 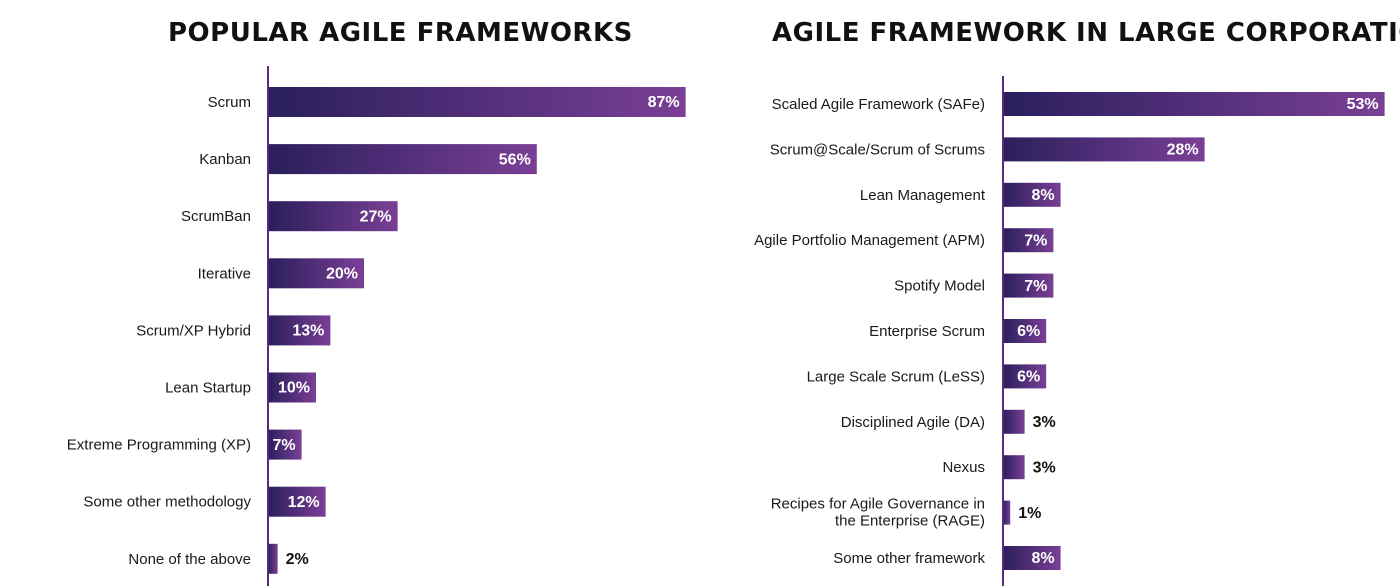 I want to click on category-label: Extreme Programming (XP), so click(x=159, y=445).